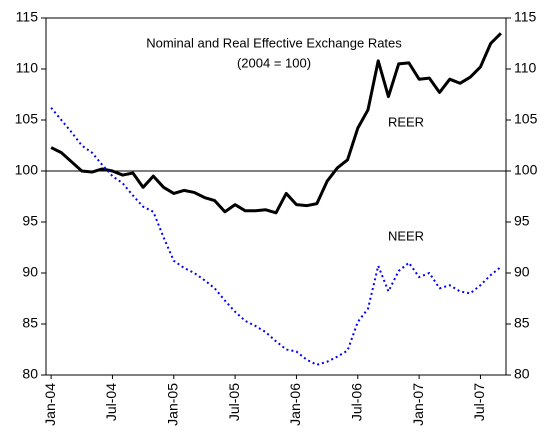  I want to click on x-tick-label: Jul-06, so click(356, 402).